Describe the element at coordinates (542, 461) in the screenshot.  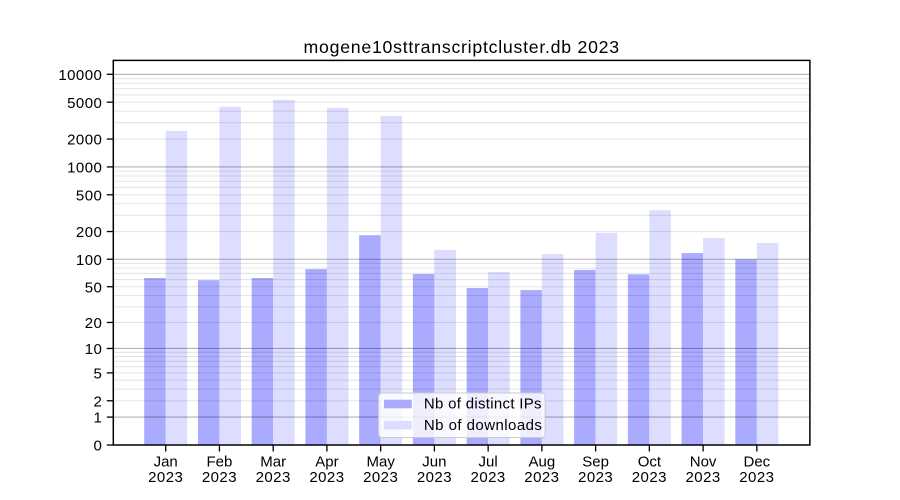
I see `svg-text: Aug` at that location.